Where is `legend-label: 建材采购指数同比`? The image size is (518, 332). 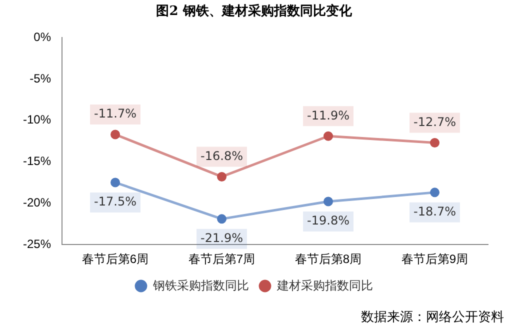
legend-label: 建材采购指数同比 is located at coordinates (324, 285).